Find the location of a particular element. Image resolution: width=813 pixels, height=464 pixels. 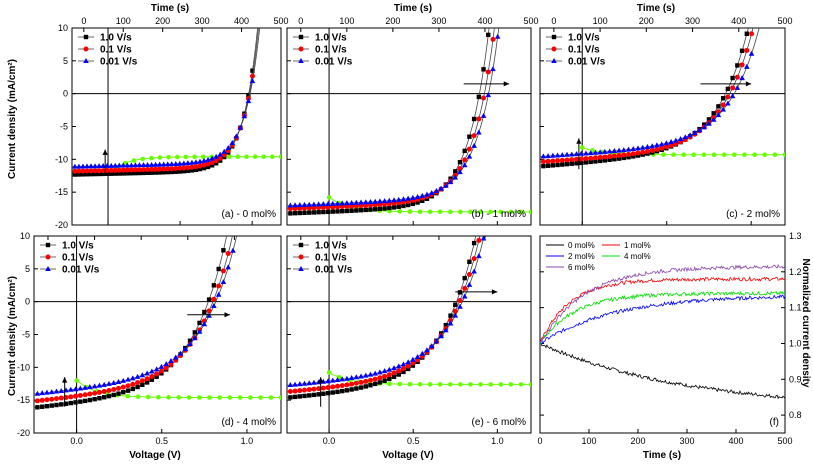

panel-label: (b) - 1 mol% is located at coordinates (499, 214).